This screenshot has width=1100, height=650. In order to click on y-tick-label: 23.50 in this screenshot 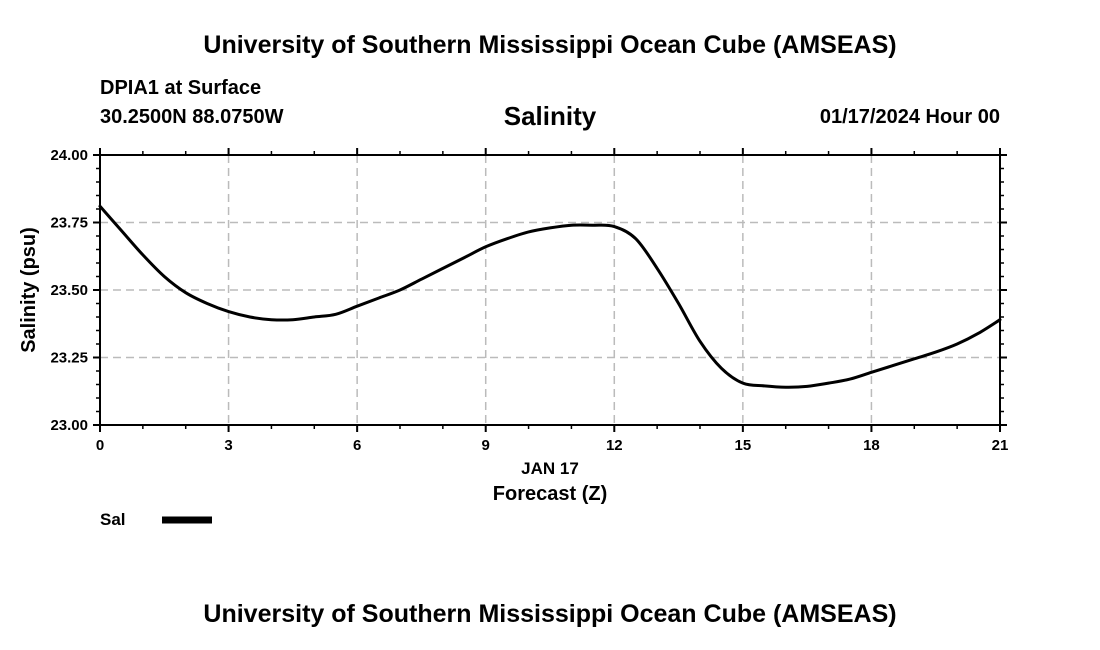, I will do `click(69, 290)`.